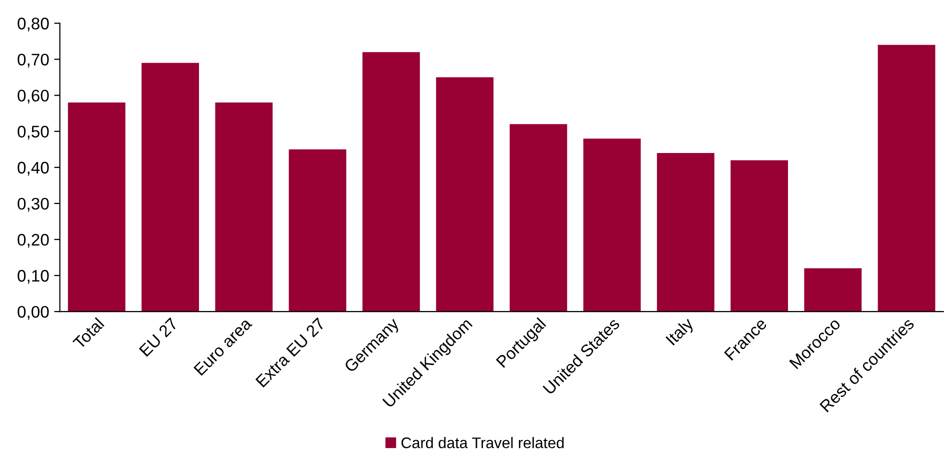  What do you see at coordinates (33, 313) in the screenshot?
I see `y-tick-label: 0,00` at bounding box center [33, 313].